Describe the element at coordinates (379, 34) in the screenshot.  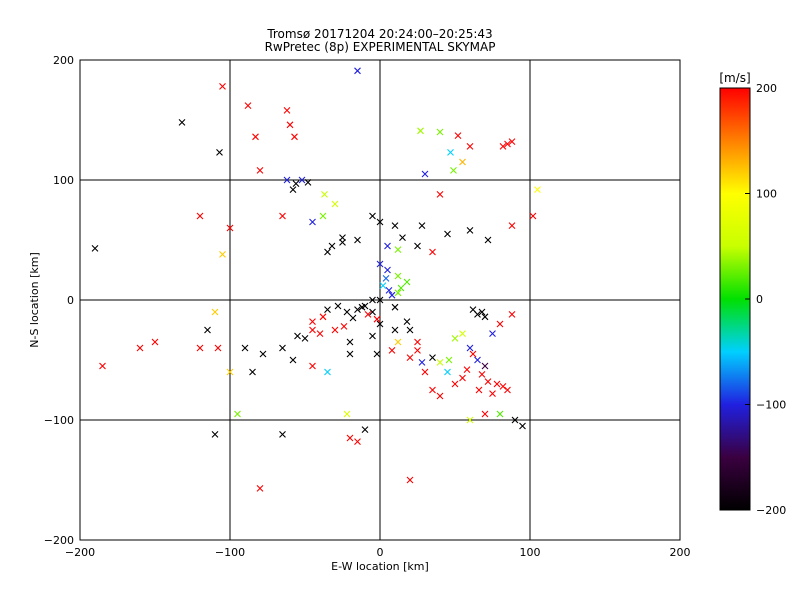
I see `chart-title: Tromsø 20171204 20:24:00–20:25:43` at that location.